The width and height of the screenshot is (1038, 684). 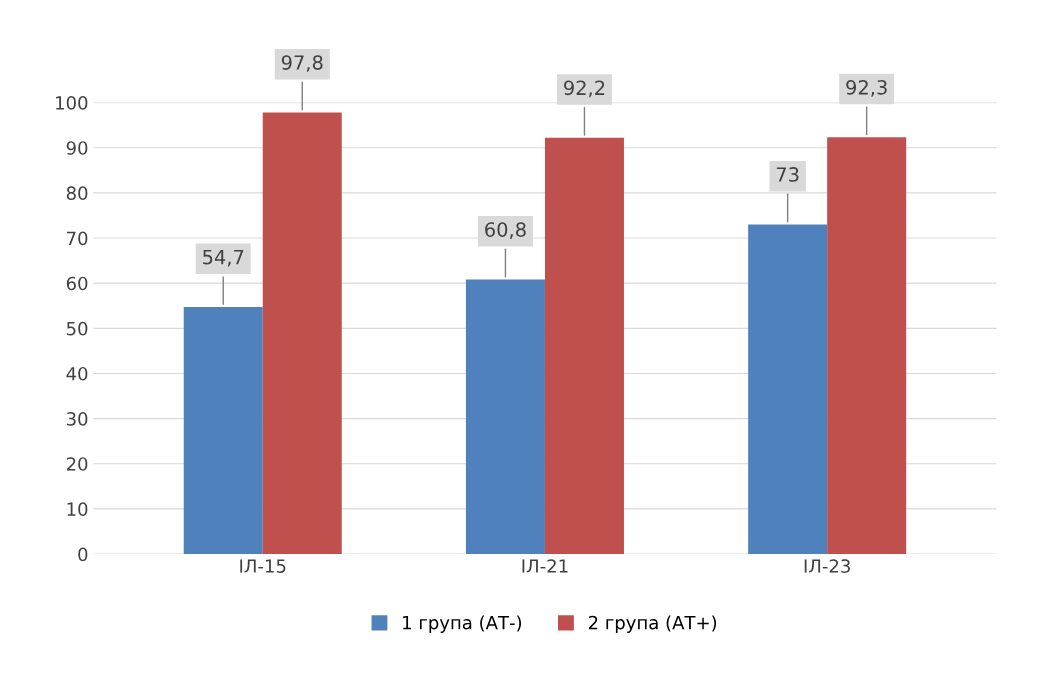 I want to click on data-label: 97,8, so click(x=302, y=63).